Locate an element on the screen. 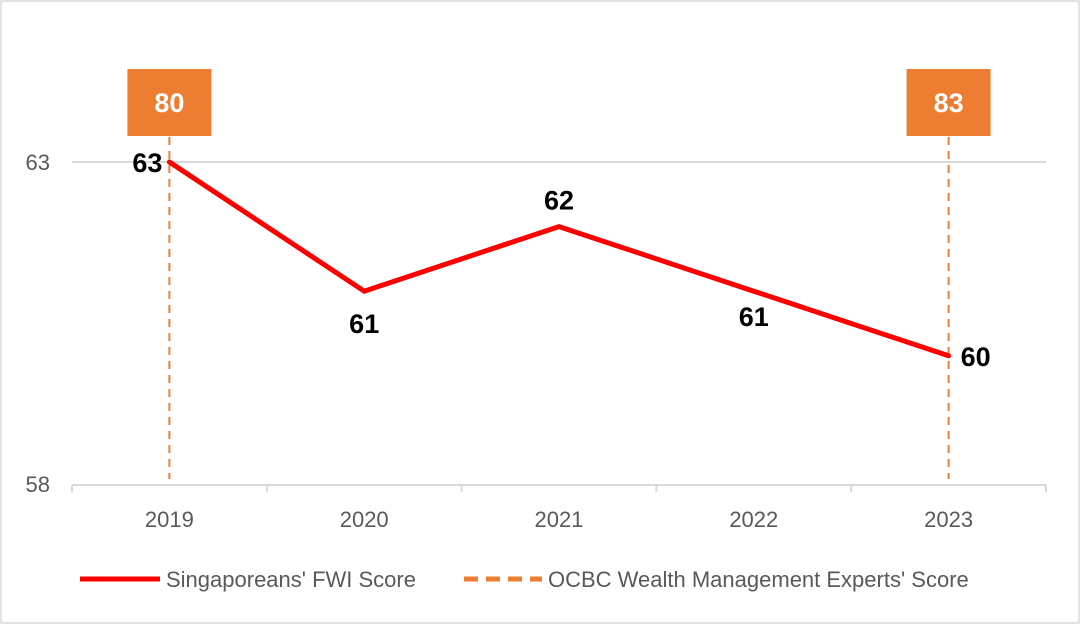 Image resolution: width=1080 pixels, height=624 pixels. experts-score-box-2019 is located at coordinates (169, 102).